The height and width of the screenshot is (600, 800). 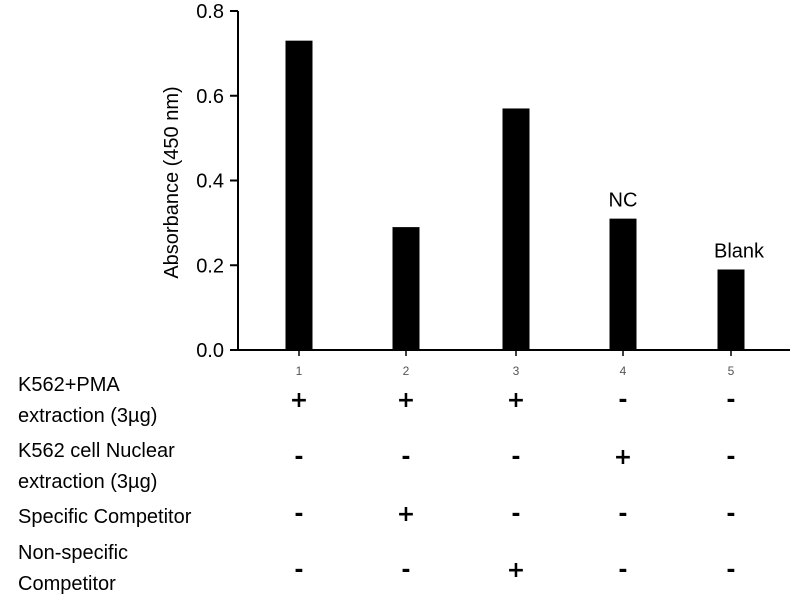 I want to click on condition-label-k562-nuclear: K562 cell Nuclear extraction (3µg), so click(x=96, y=467).